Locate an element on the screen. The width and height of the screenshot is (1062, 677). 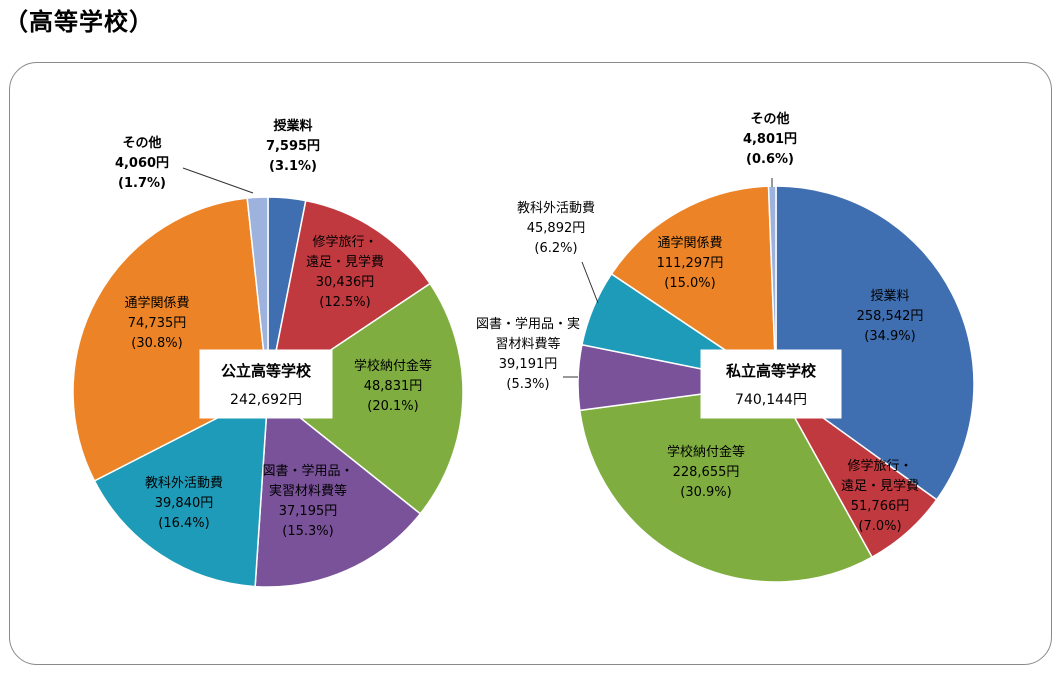
total-label: 242,692円 is located at coordinates (266, 400).